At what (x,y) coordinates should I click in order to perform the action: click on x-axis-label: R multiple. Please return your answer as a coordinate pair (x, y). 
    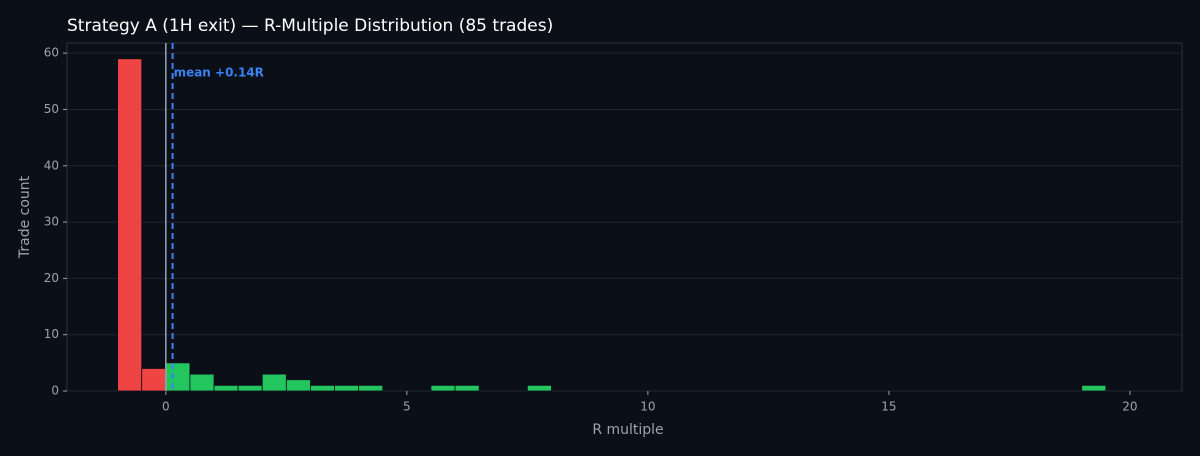
    Looking at the image, I should click on (627, 430).